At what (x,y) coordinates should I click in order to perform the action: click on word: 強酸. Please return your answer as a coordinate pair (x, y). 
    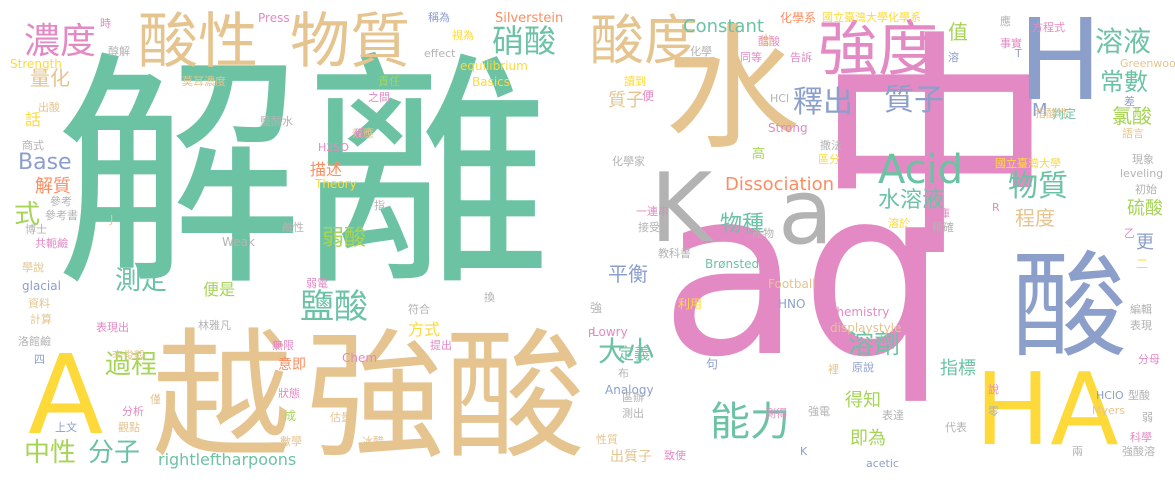
    Looking at the image, I should click on (445, 397).